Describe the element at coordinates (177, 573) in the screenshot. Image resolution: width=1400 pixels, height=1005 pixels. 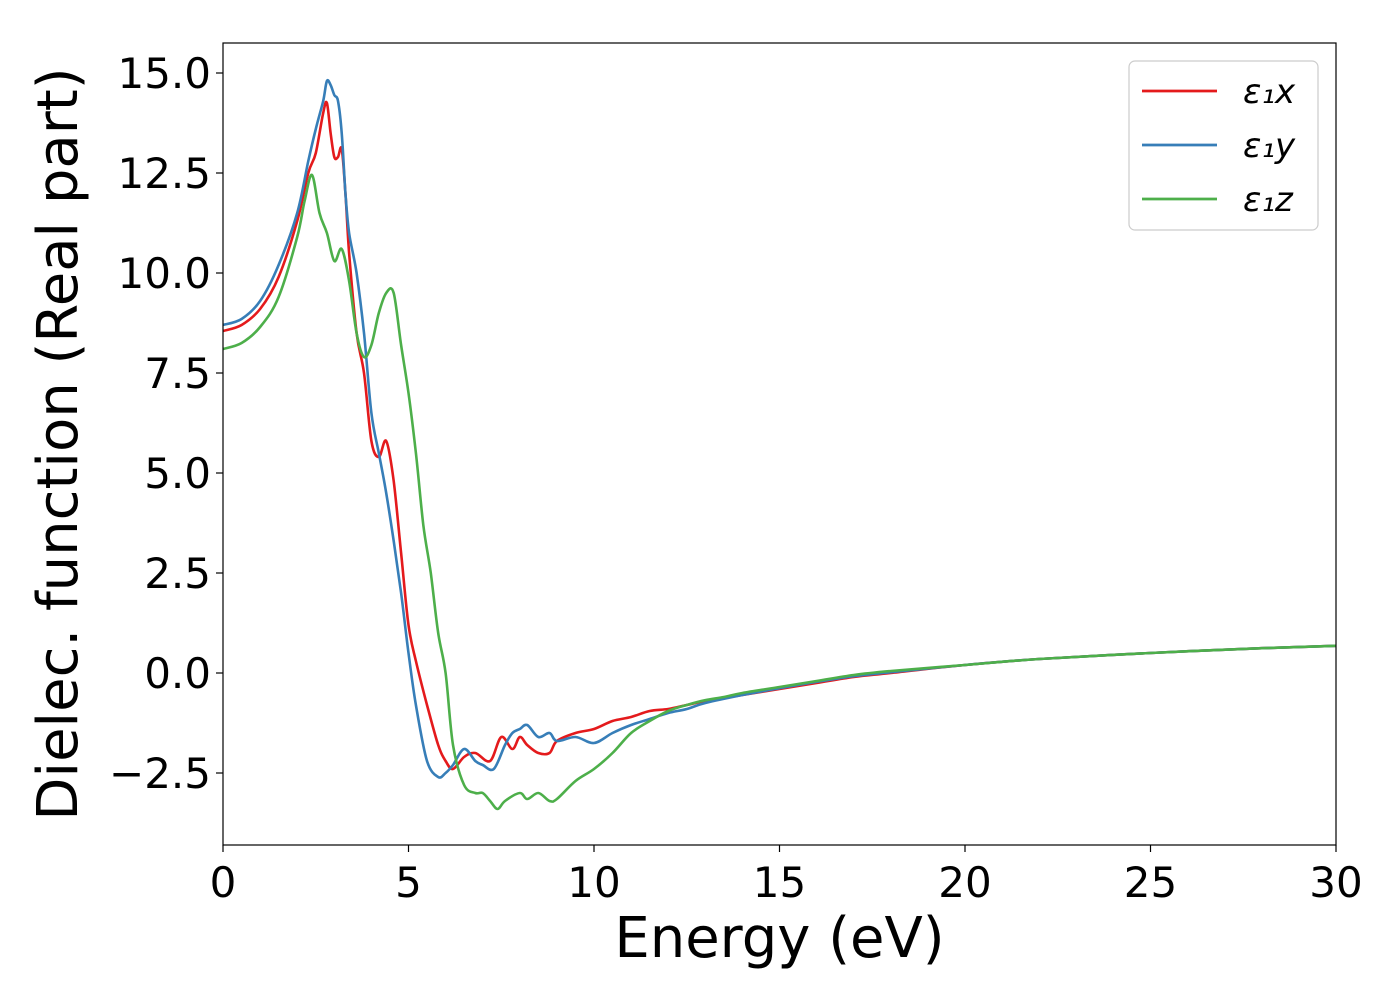
I see `y-tick-label: 2.5` at that location.